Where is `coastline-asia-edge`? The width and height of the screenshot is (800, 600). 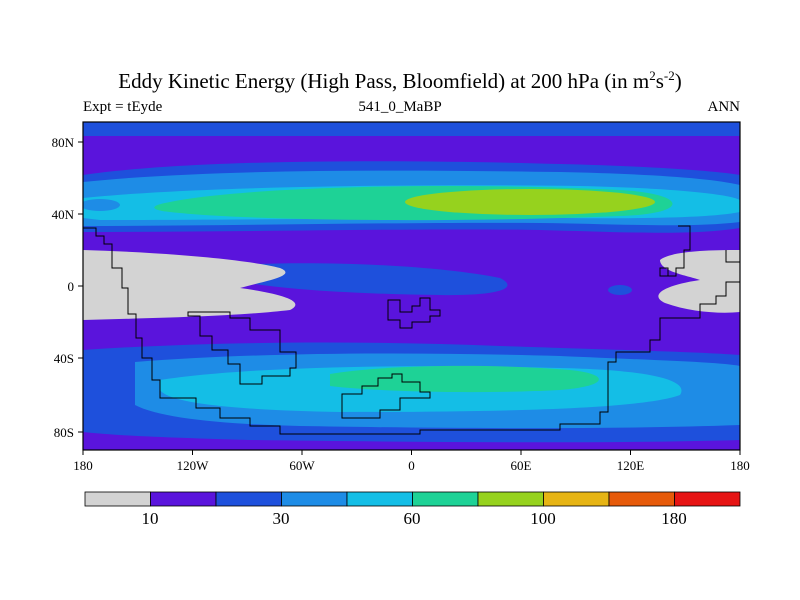 coastline-asia-edge is located at coordinates (732, 256).